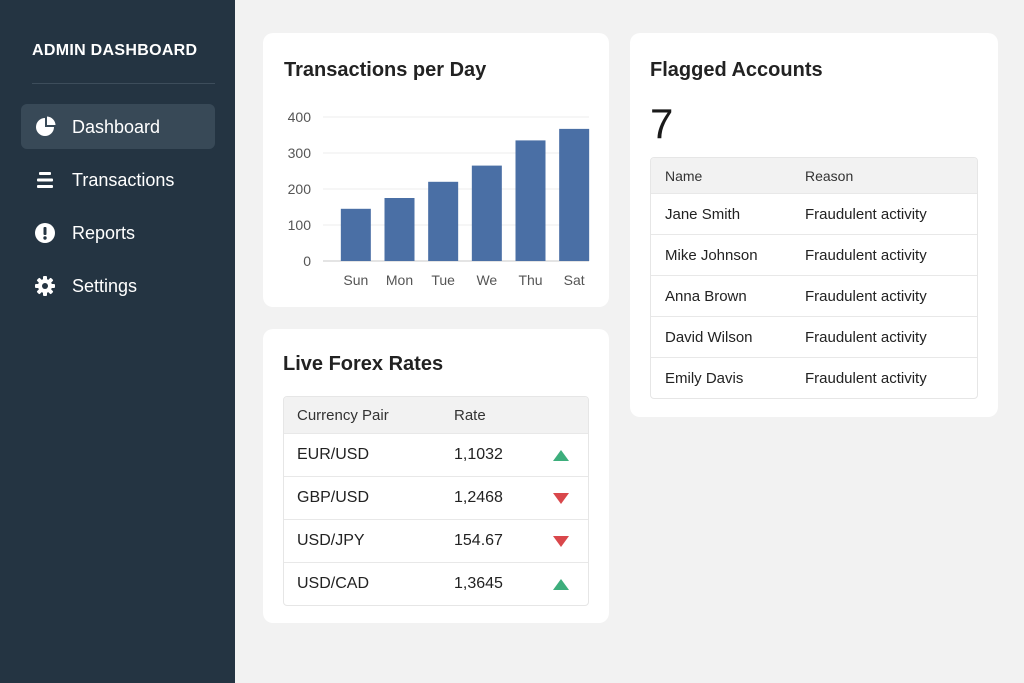 The image size is (1024, 683). Describe the element at coordinates (829, 175) in the screenshot. I see `column-header-reason: Reason` at that location.